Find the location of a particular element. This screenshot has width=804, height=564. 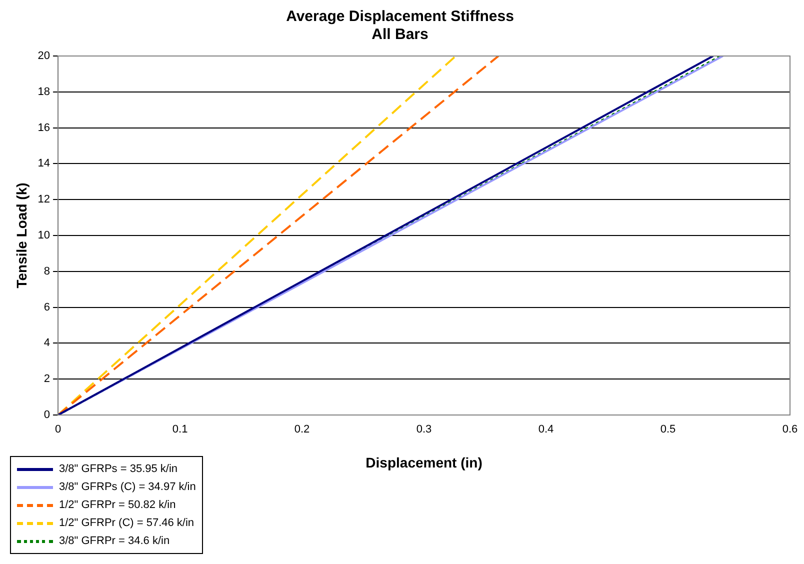

y-axis-title: Tensile Load (k) is located at coordinates (21, 235).